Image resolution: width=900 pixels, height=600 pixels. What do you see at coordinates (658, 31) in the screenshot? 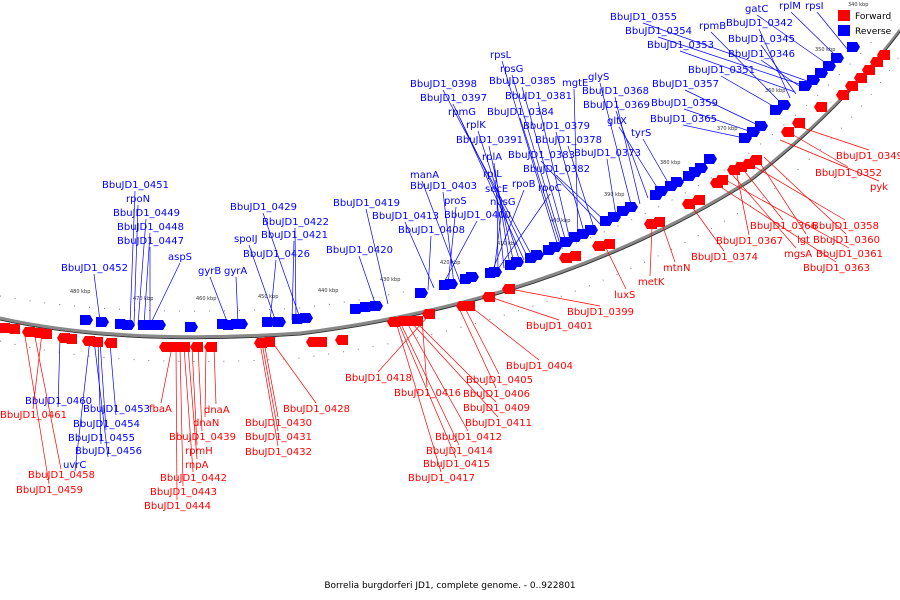
I see `reverse-label-bbujd1-0354: BbuJD1_0354` at bounding box center [658, 31].